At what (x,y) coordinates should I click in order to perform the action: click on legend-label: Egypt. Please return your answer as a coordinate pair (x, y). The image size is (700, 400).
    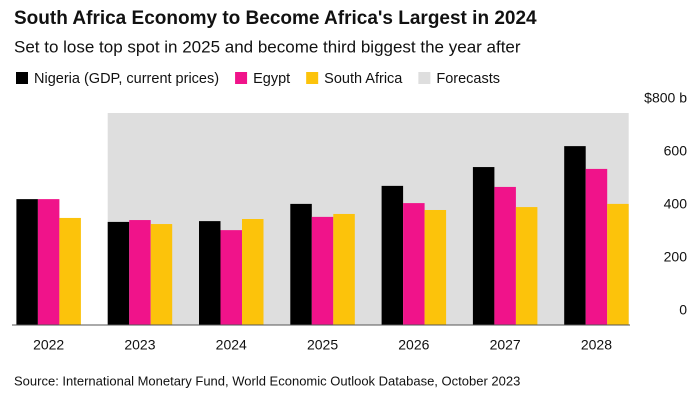
    Looking at the image, I should click on (271, 79).